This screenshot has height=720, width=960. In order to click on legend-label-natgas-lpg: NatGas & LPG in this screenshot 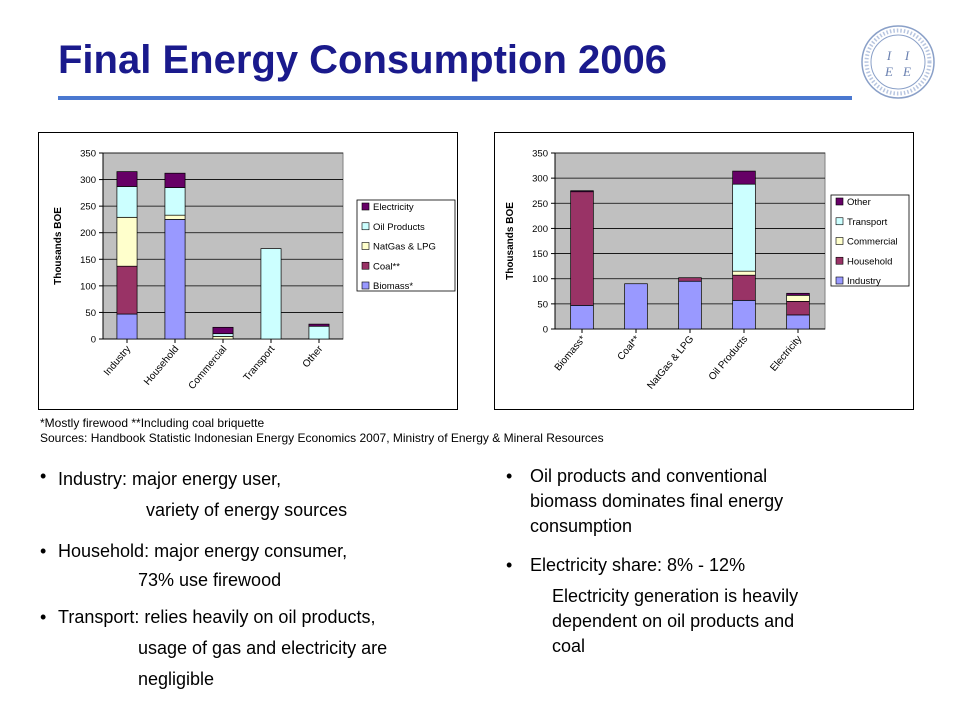, I will do `click(404, 247)`.